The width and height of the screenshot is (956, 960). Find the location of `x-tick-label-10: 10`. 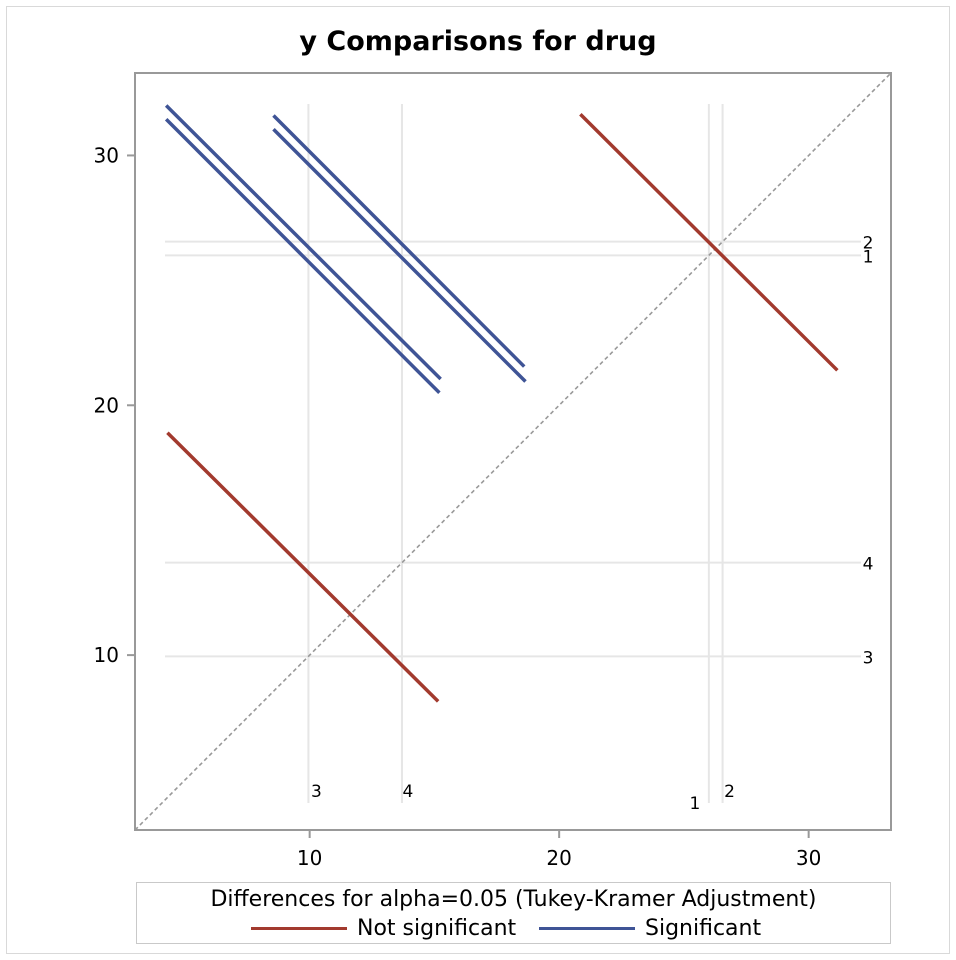

x-tick-label-10: 10 is located at coordinates (309, 858).